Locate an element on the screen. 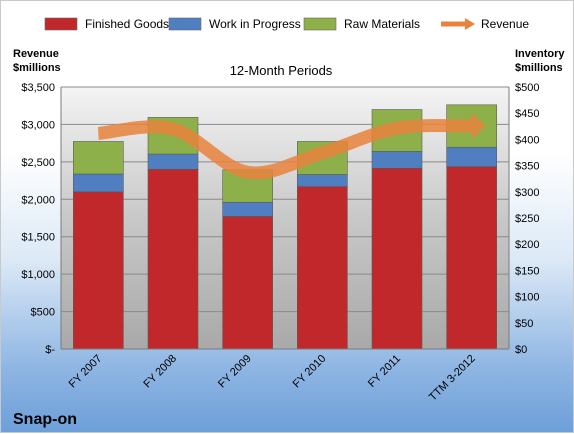  right-tick-label: $0 is located at coordinates (521, 350).